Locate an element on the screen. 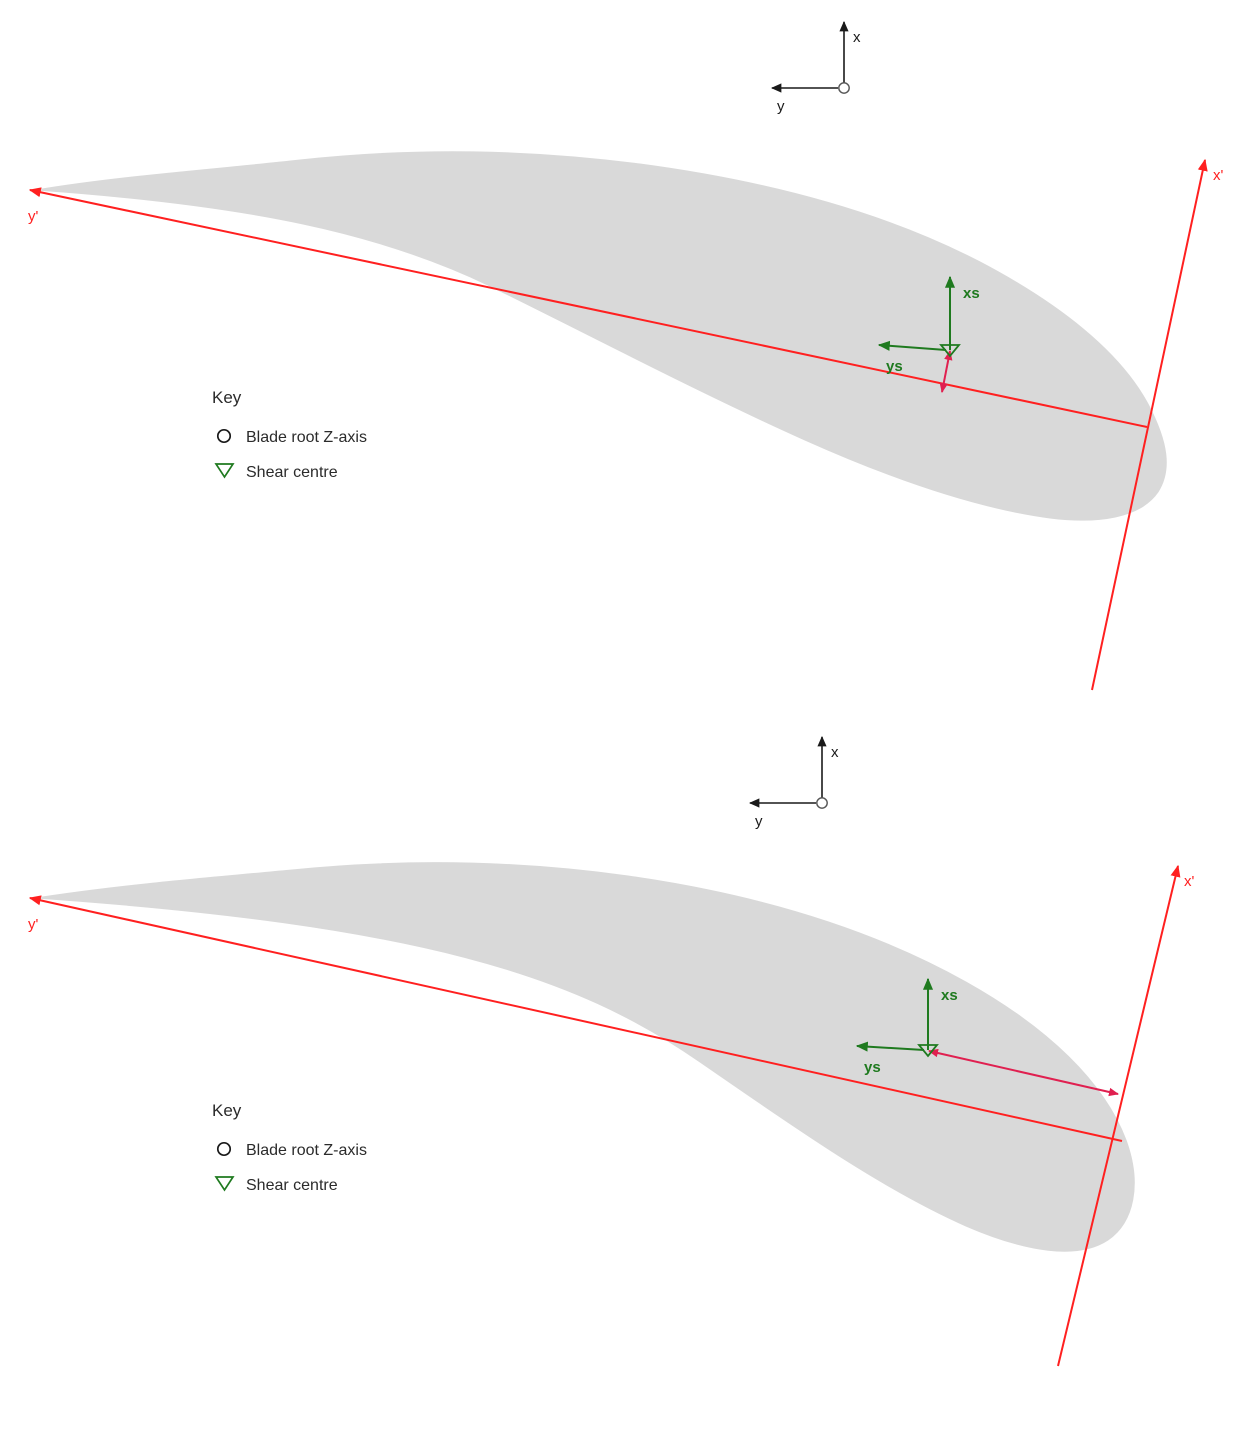 The image size is (1239, 1431). key-bottom: Key Blade root Z-axis Shear centre is located at coordinates (289, 1147).